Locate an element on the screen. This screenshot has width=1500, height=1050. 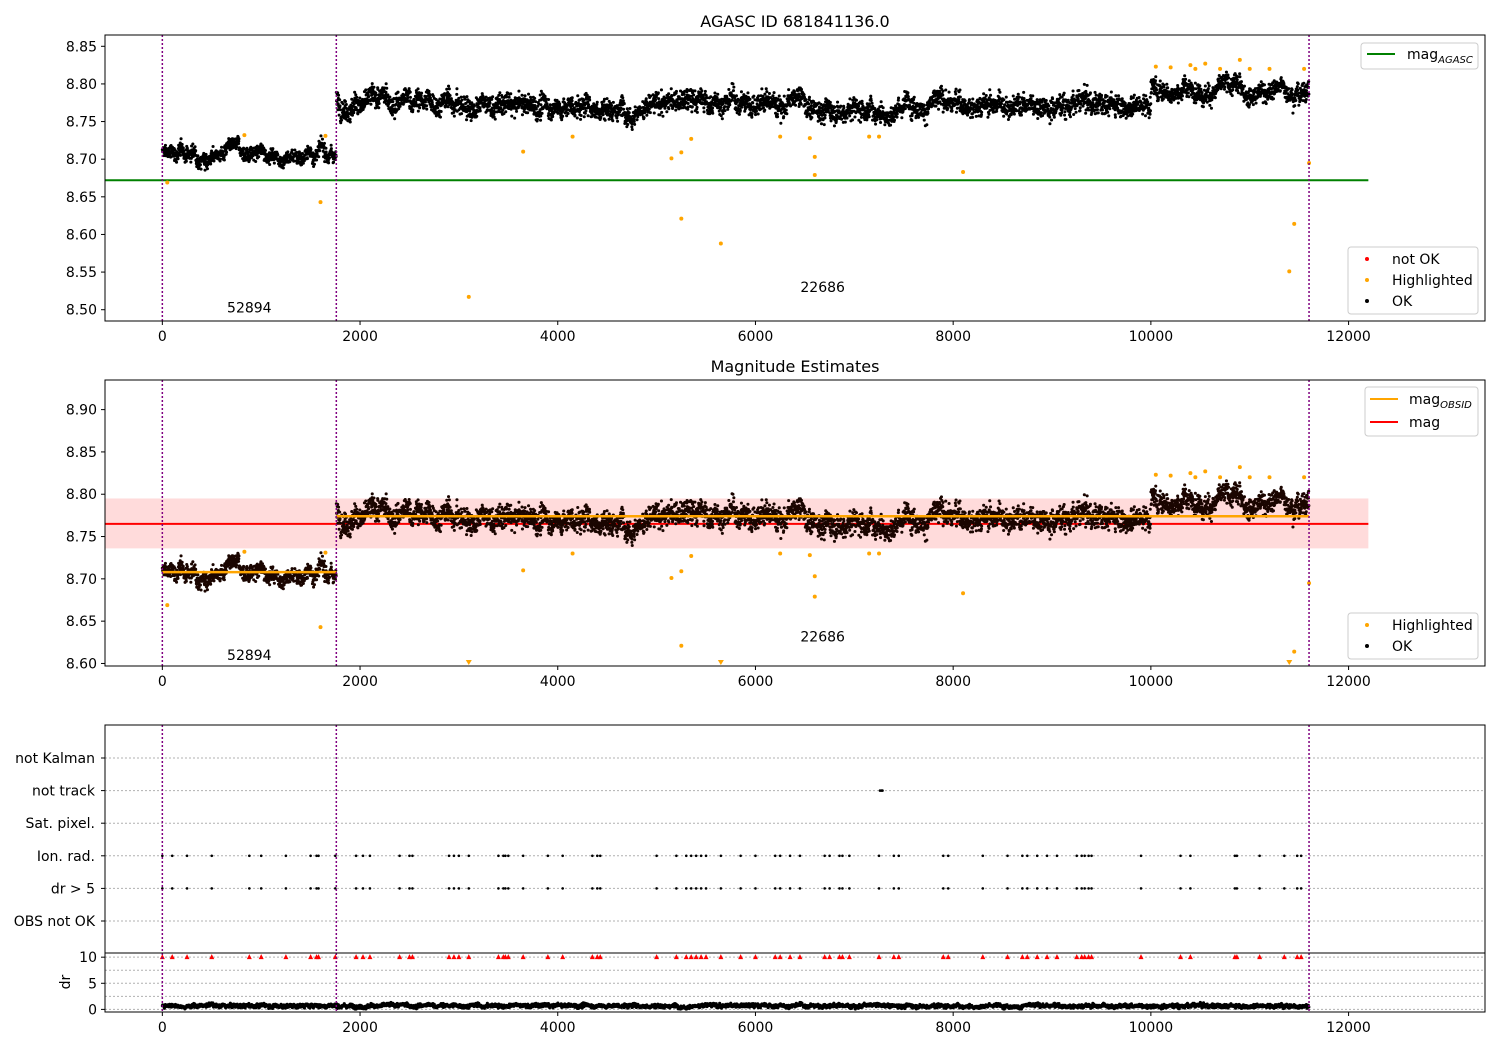
x-tick-label: 2000 is located at coordinates (360, 682).